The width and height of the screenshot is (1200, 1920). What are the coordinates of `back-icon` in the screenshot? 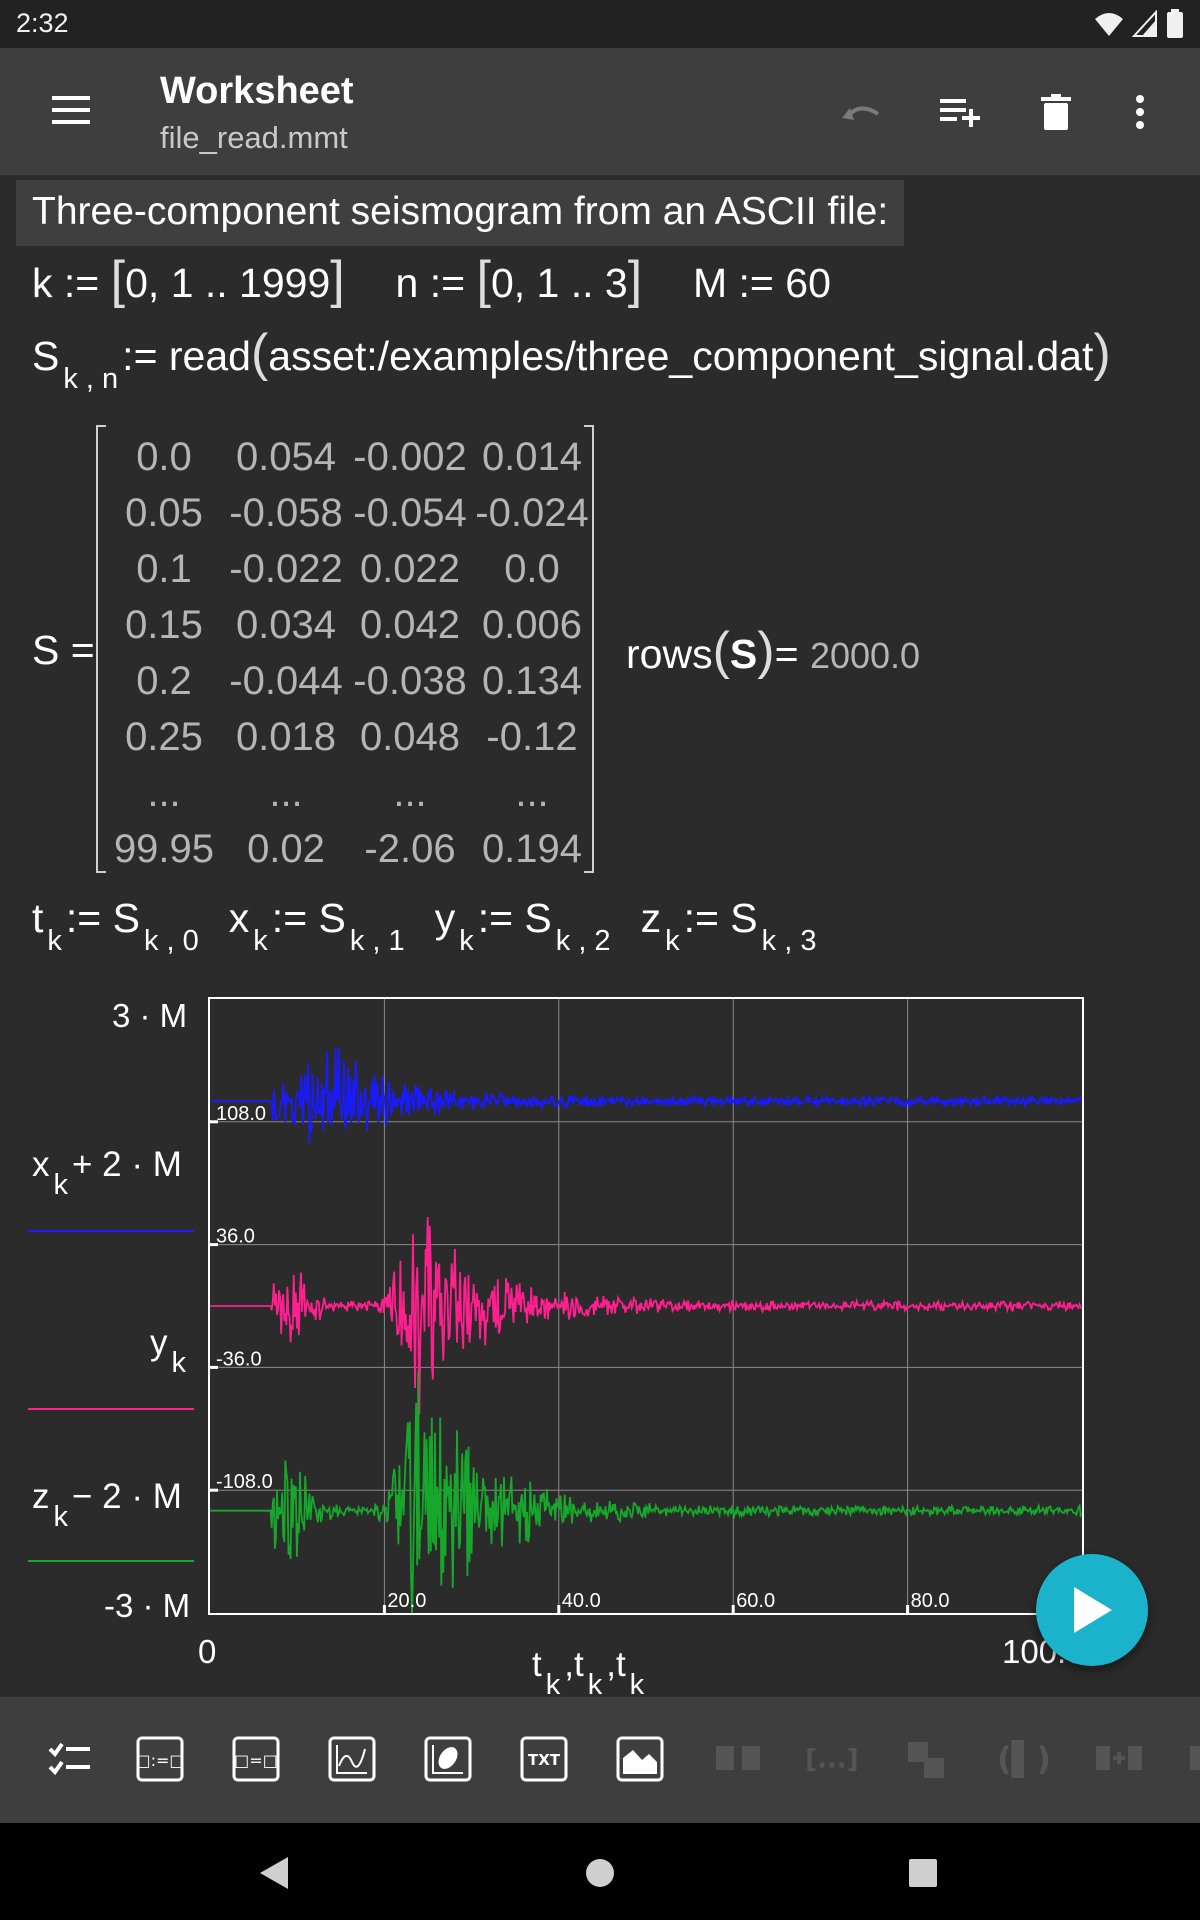 It's located at (274, 1873).